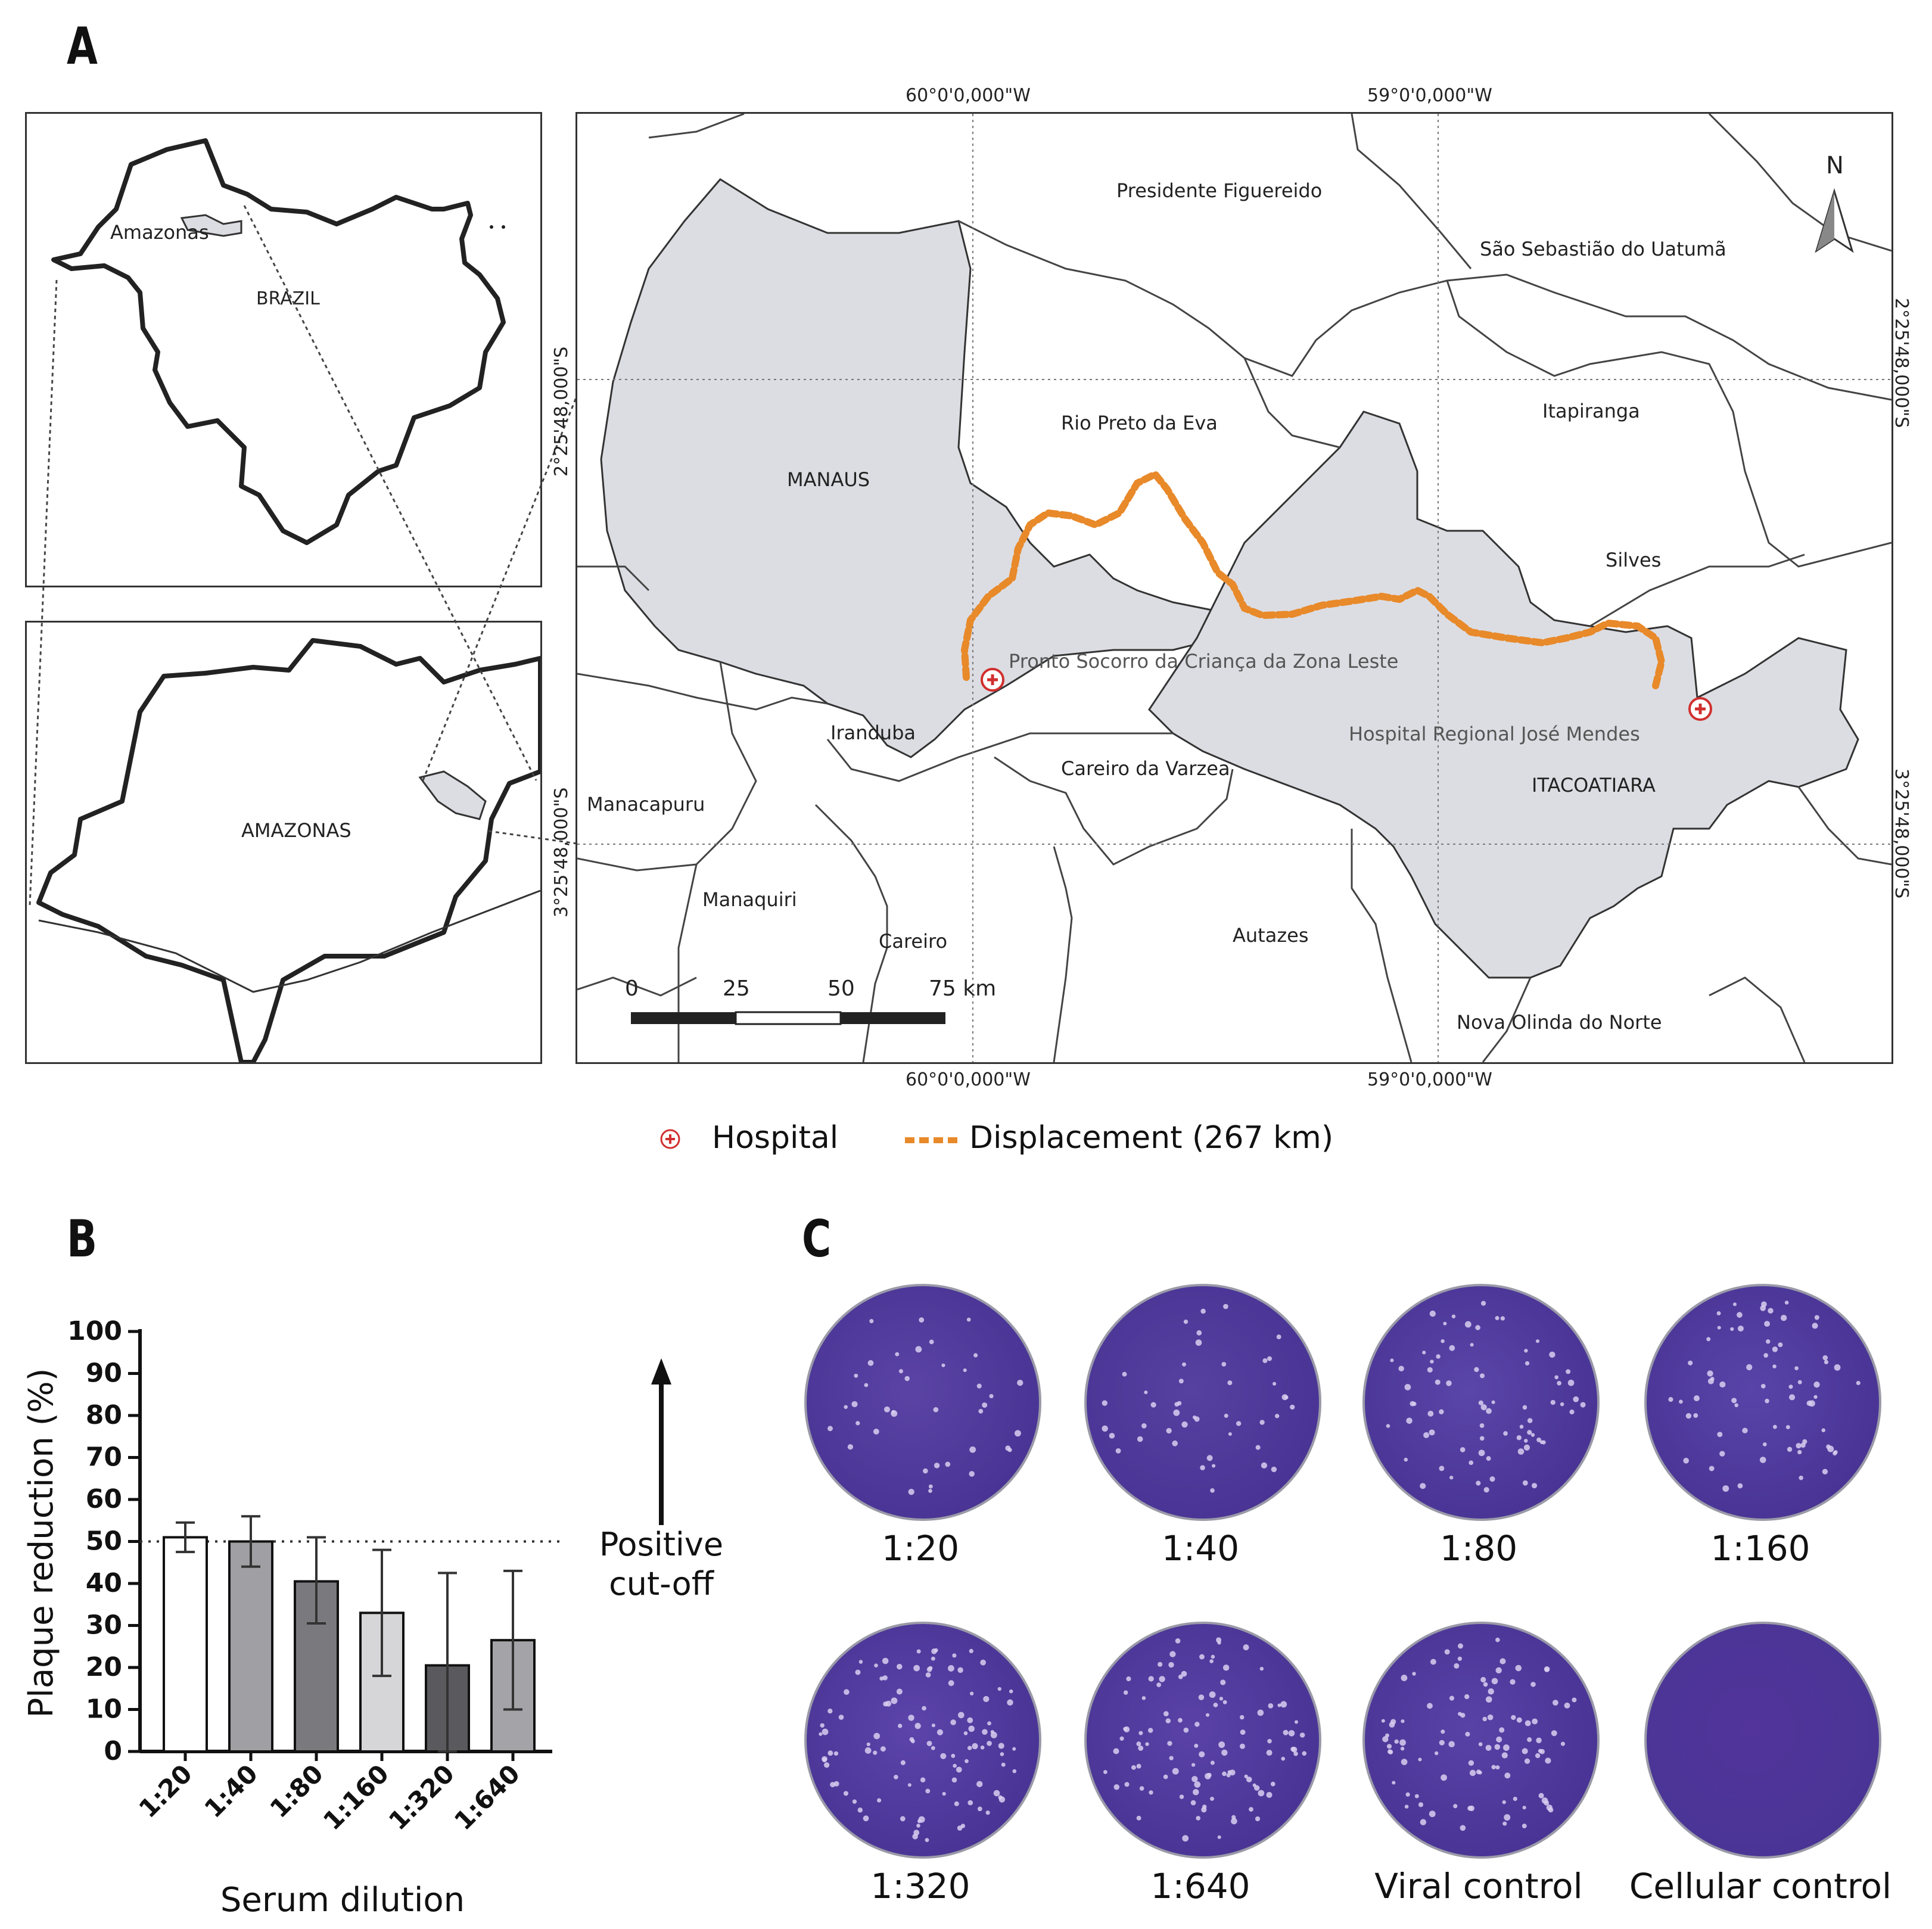 The height and width of the screenshot is (1929, 1932). I want to click on x-tick-label: 1:320, so click(421, 1797).